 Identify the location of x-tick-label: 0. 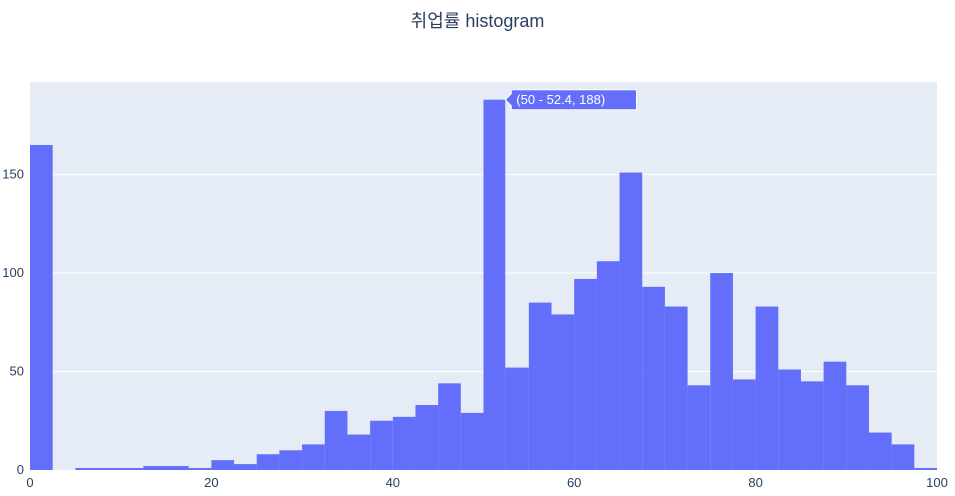
(29, 482).